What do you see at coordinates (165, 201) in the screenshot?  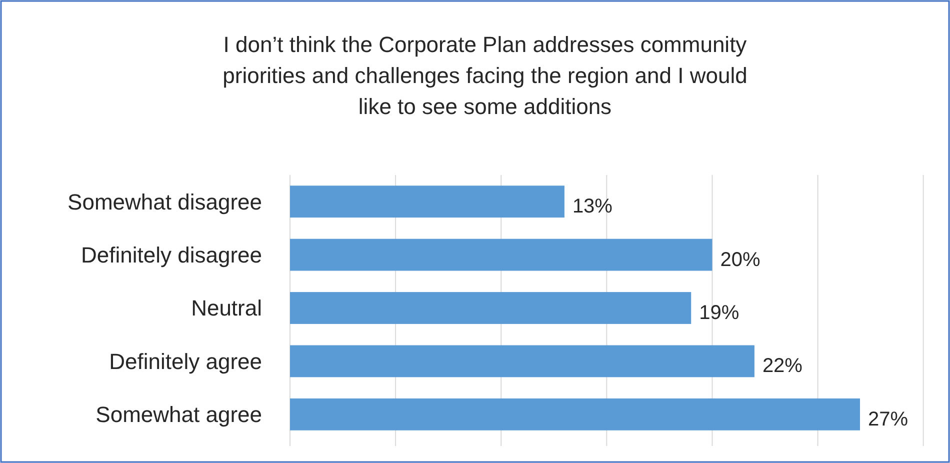 I see `y-tick-label: Somewhat disagree` at bounding box center [165, 201].